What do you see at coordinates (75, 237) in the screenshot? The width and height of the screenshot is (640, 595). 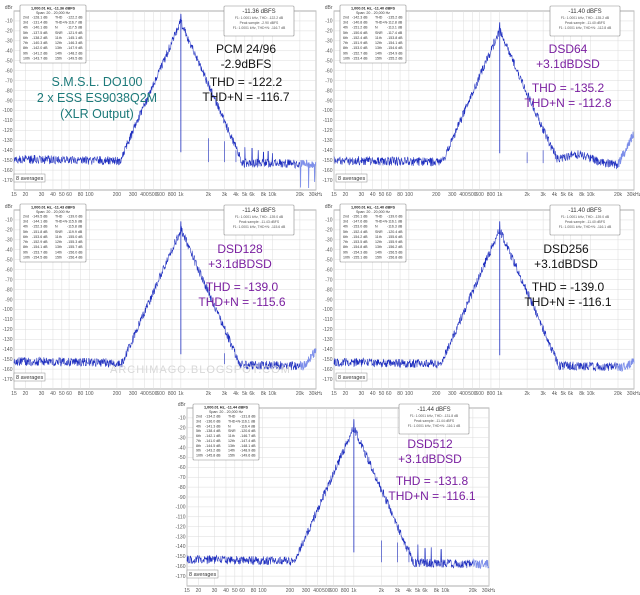 I see `summary-right-value: -155.0 dB` at bounding box center [75, 237].